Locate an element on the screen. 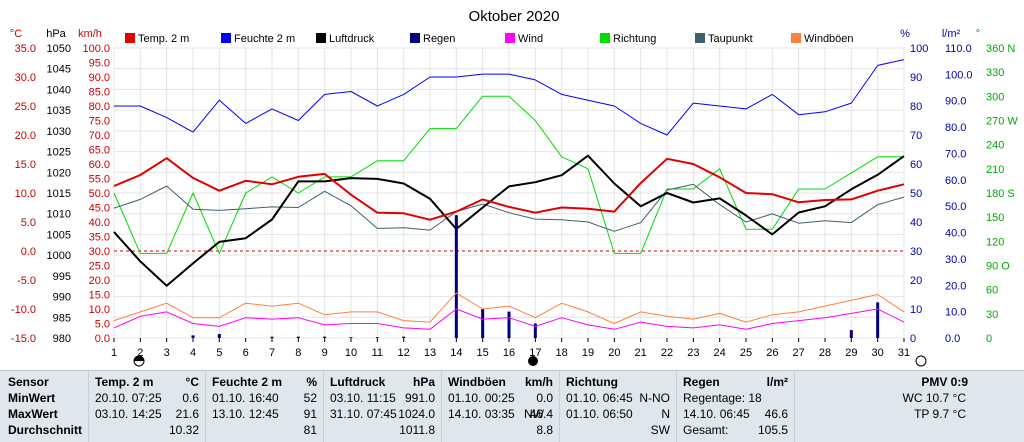 This screenshot has height=442, width=1024. gust-max-time: 14.10. 03:35 is located at coordinates (481, 414).